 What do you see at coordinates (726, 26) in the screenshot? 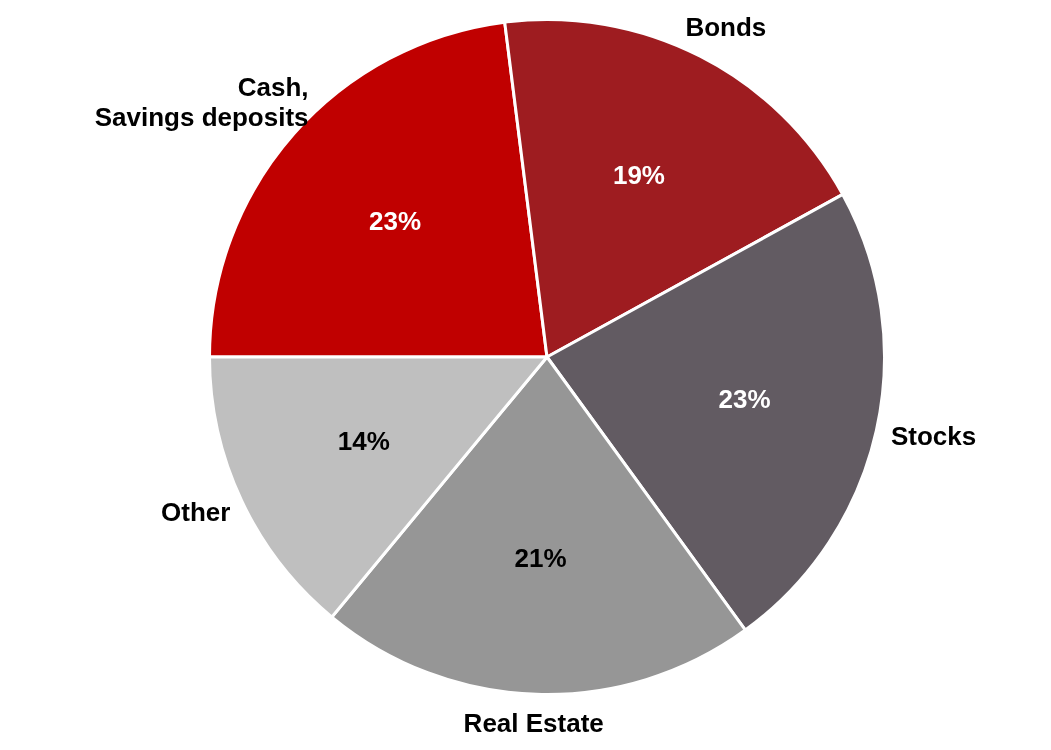
I see `slice-label: Bonds` at bounding box center [726, 26].